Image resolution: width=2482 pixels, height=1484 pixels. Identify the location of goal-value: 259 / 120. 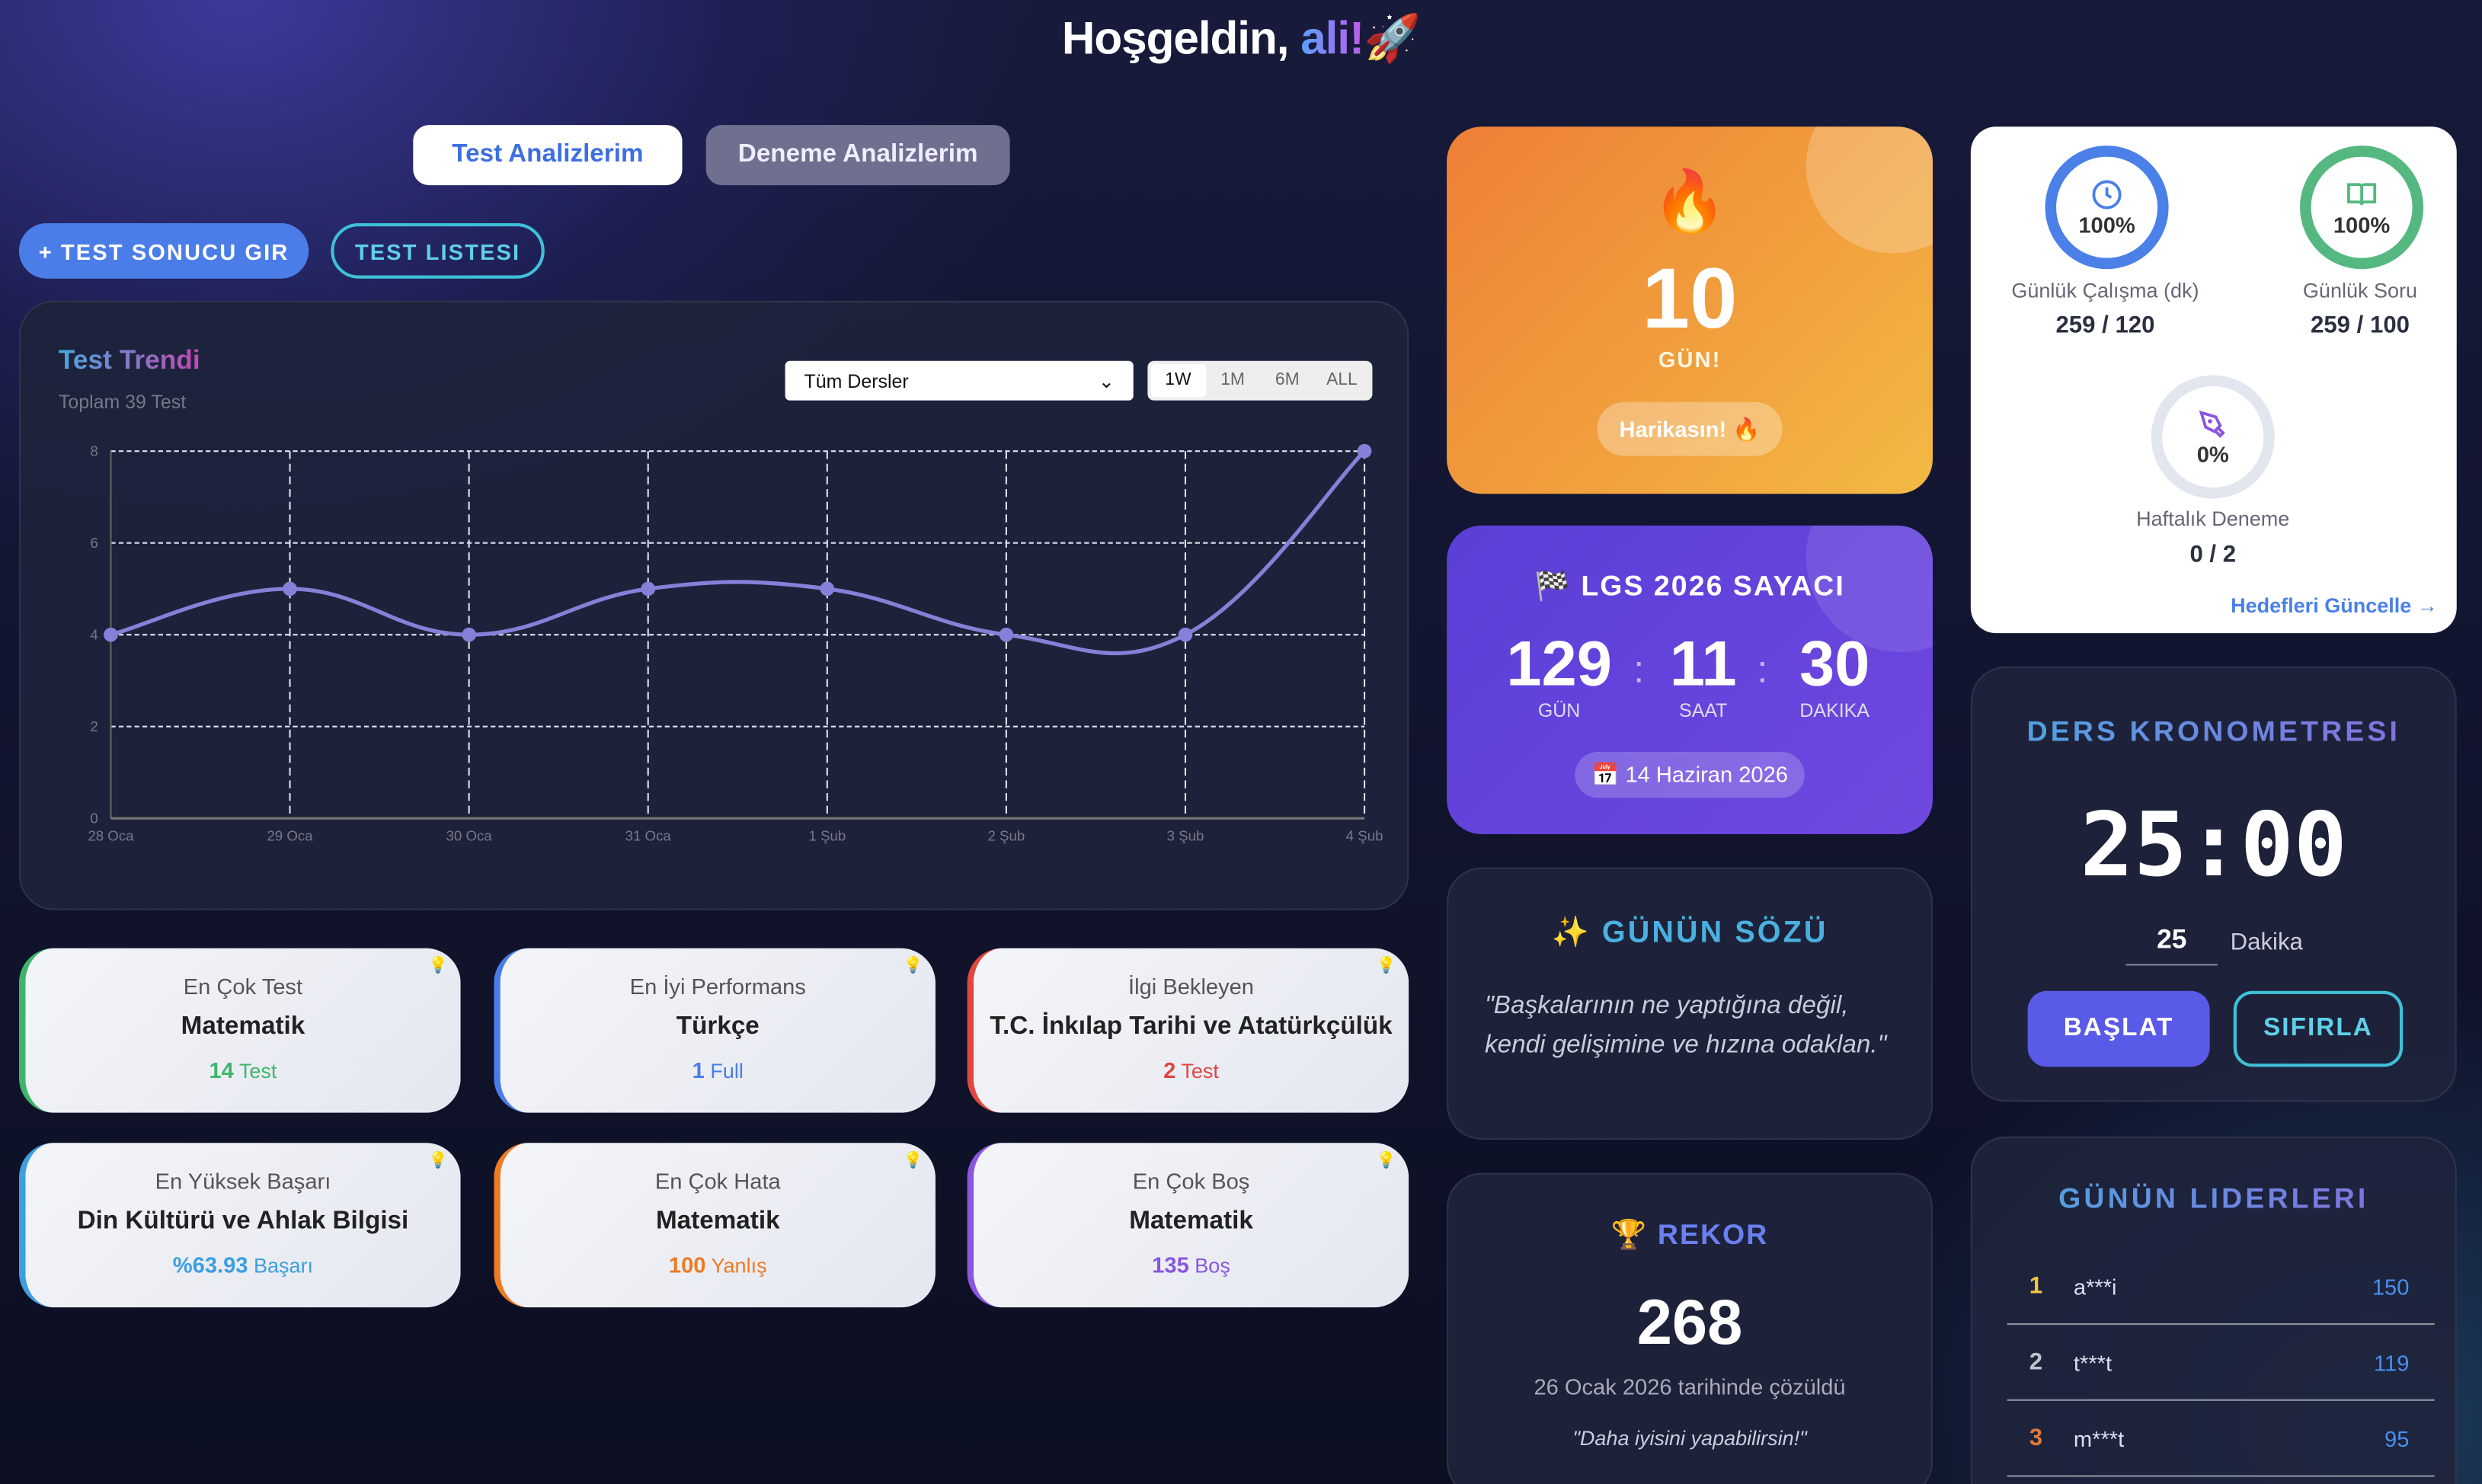
(2105, 325).